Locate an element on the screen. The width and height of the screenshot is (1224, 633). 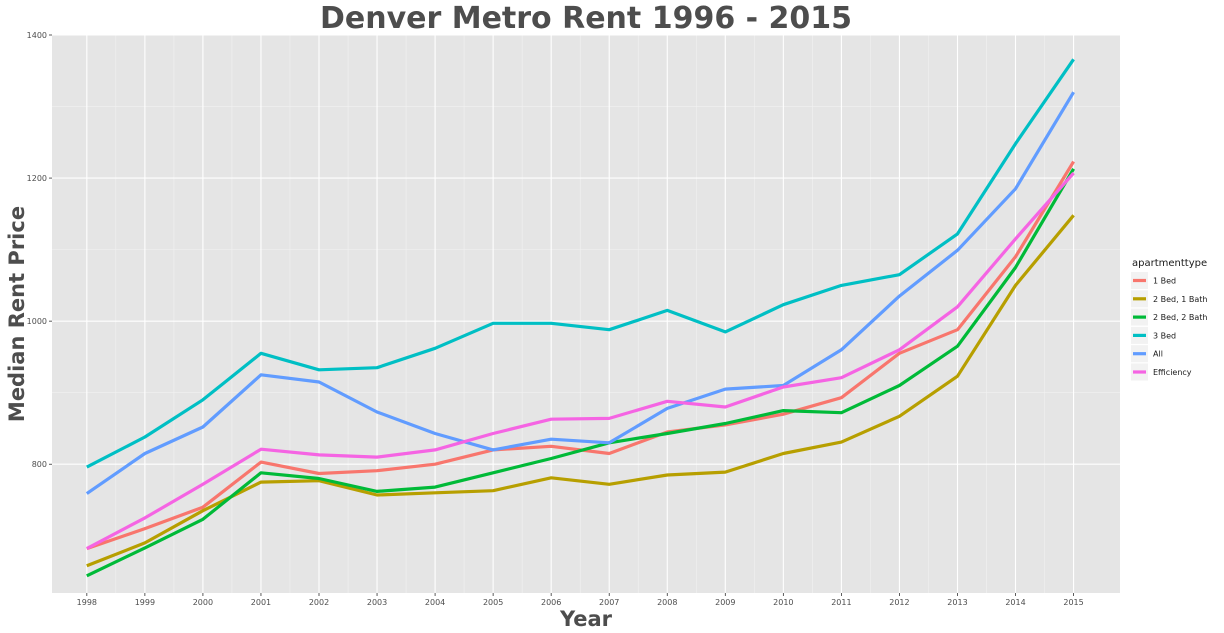
chart-title: Denver Metro Rent 1996 - 2015 is located at coordinates (586, 18).